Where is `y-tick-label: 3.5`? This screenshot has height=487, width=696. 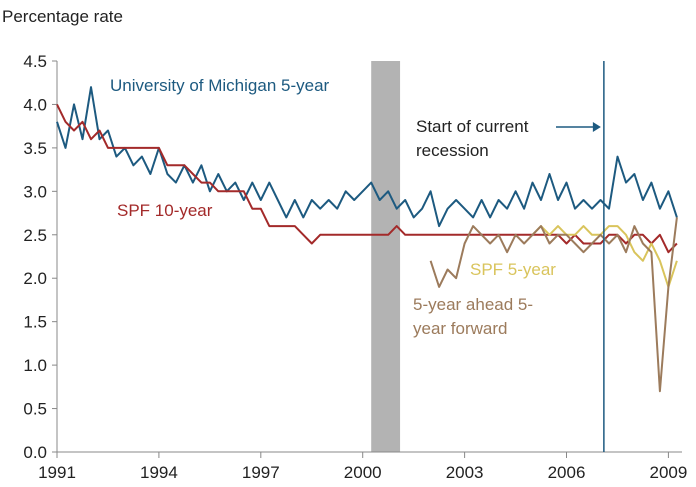 y-tick-label: 3.5 is located at coordinates (35, 148).